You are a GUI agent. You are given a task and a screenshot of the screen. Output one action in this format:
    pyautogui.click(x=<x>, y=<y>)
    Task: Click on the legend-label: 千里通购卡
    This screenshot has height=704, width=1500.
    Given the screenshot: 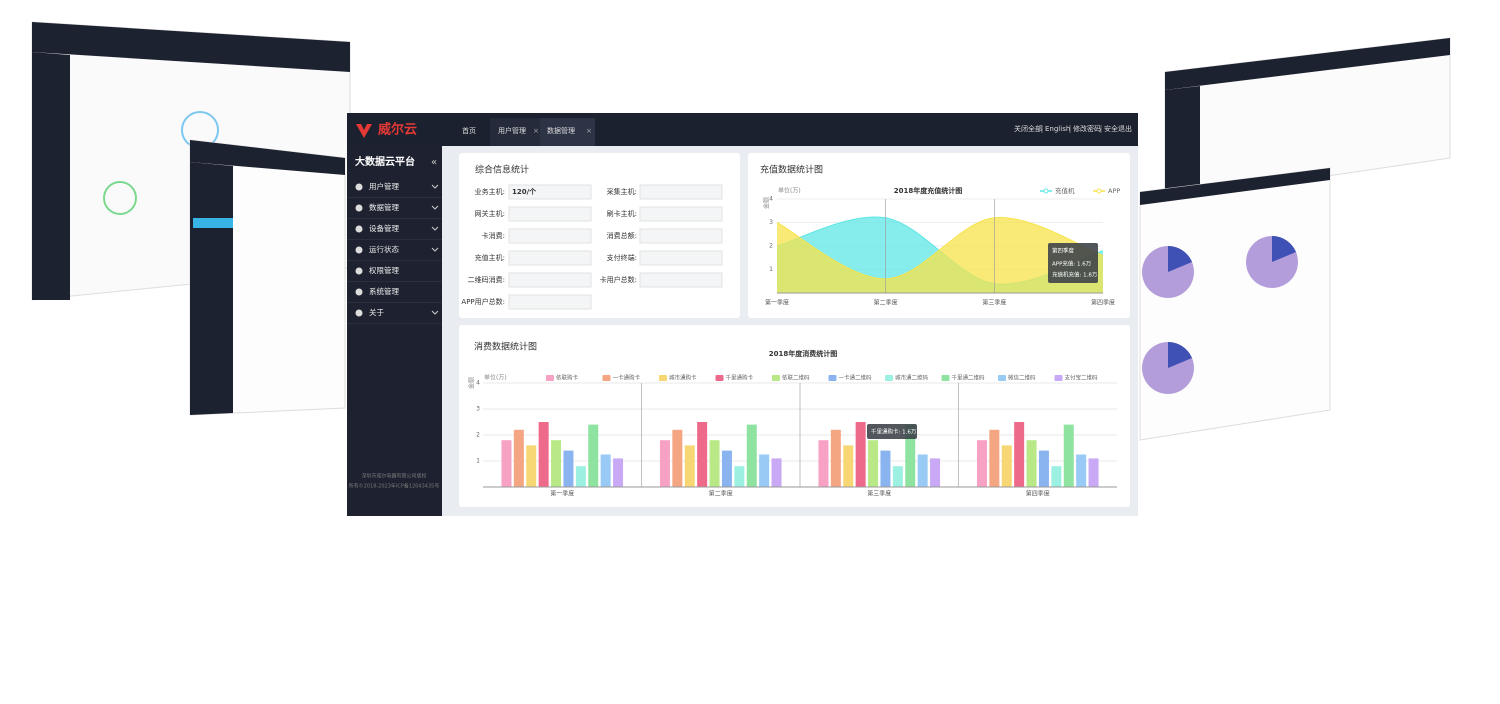 What is the action you would take?
    pyautogui.click(x=740, y=378)
    